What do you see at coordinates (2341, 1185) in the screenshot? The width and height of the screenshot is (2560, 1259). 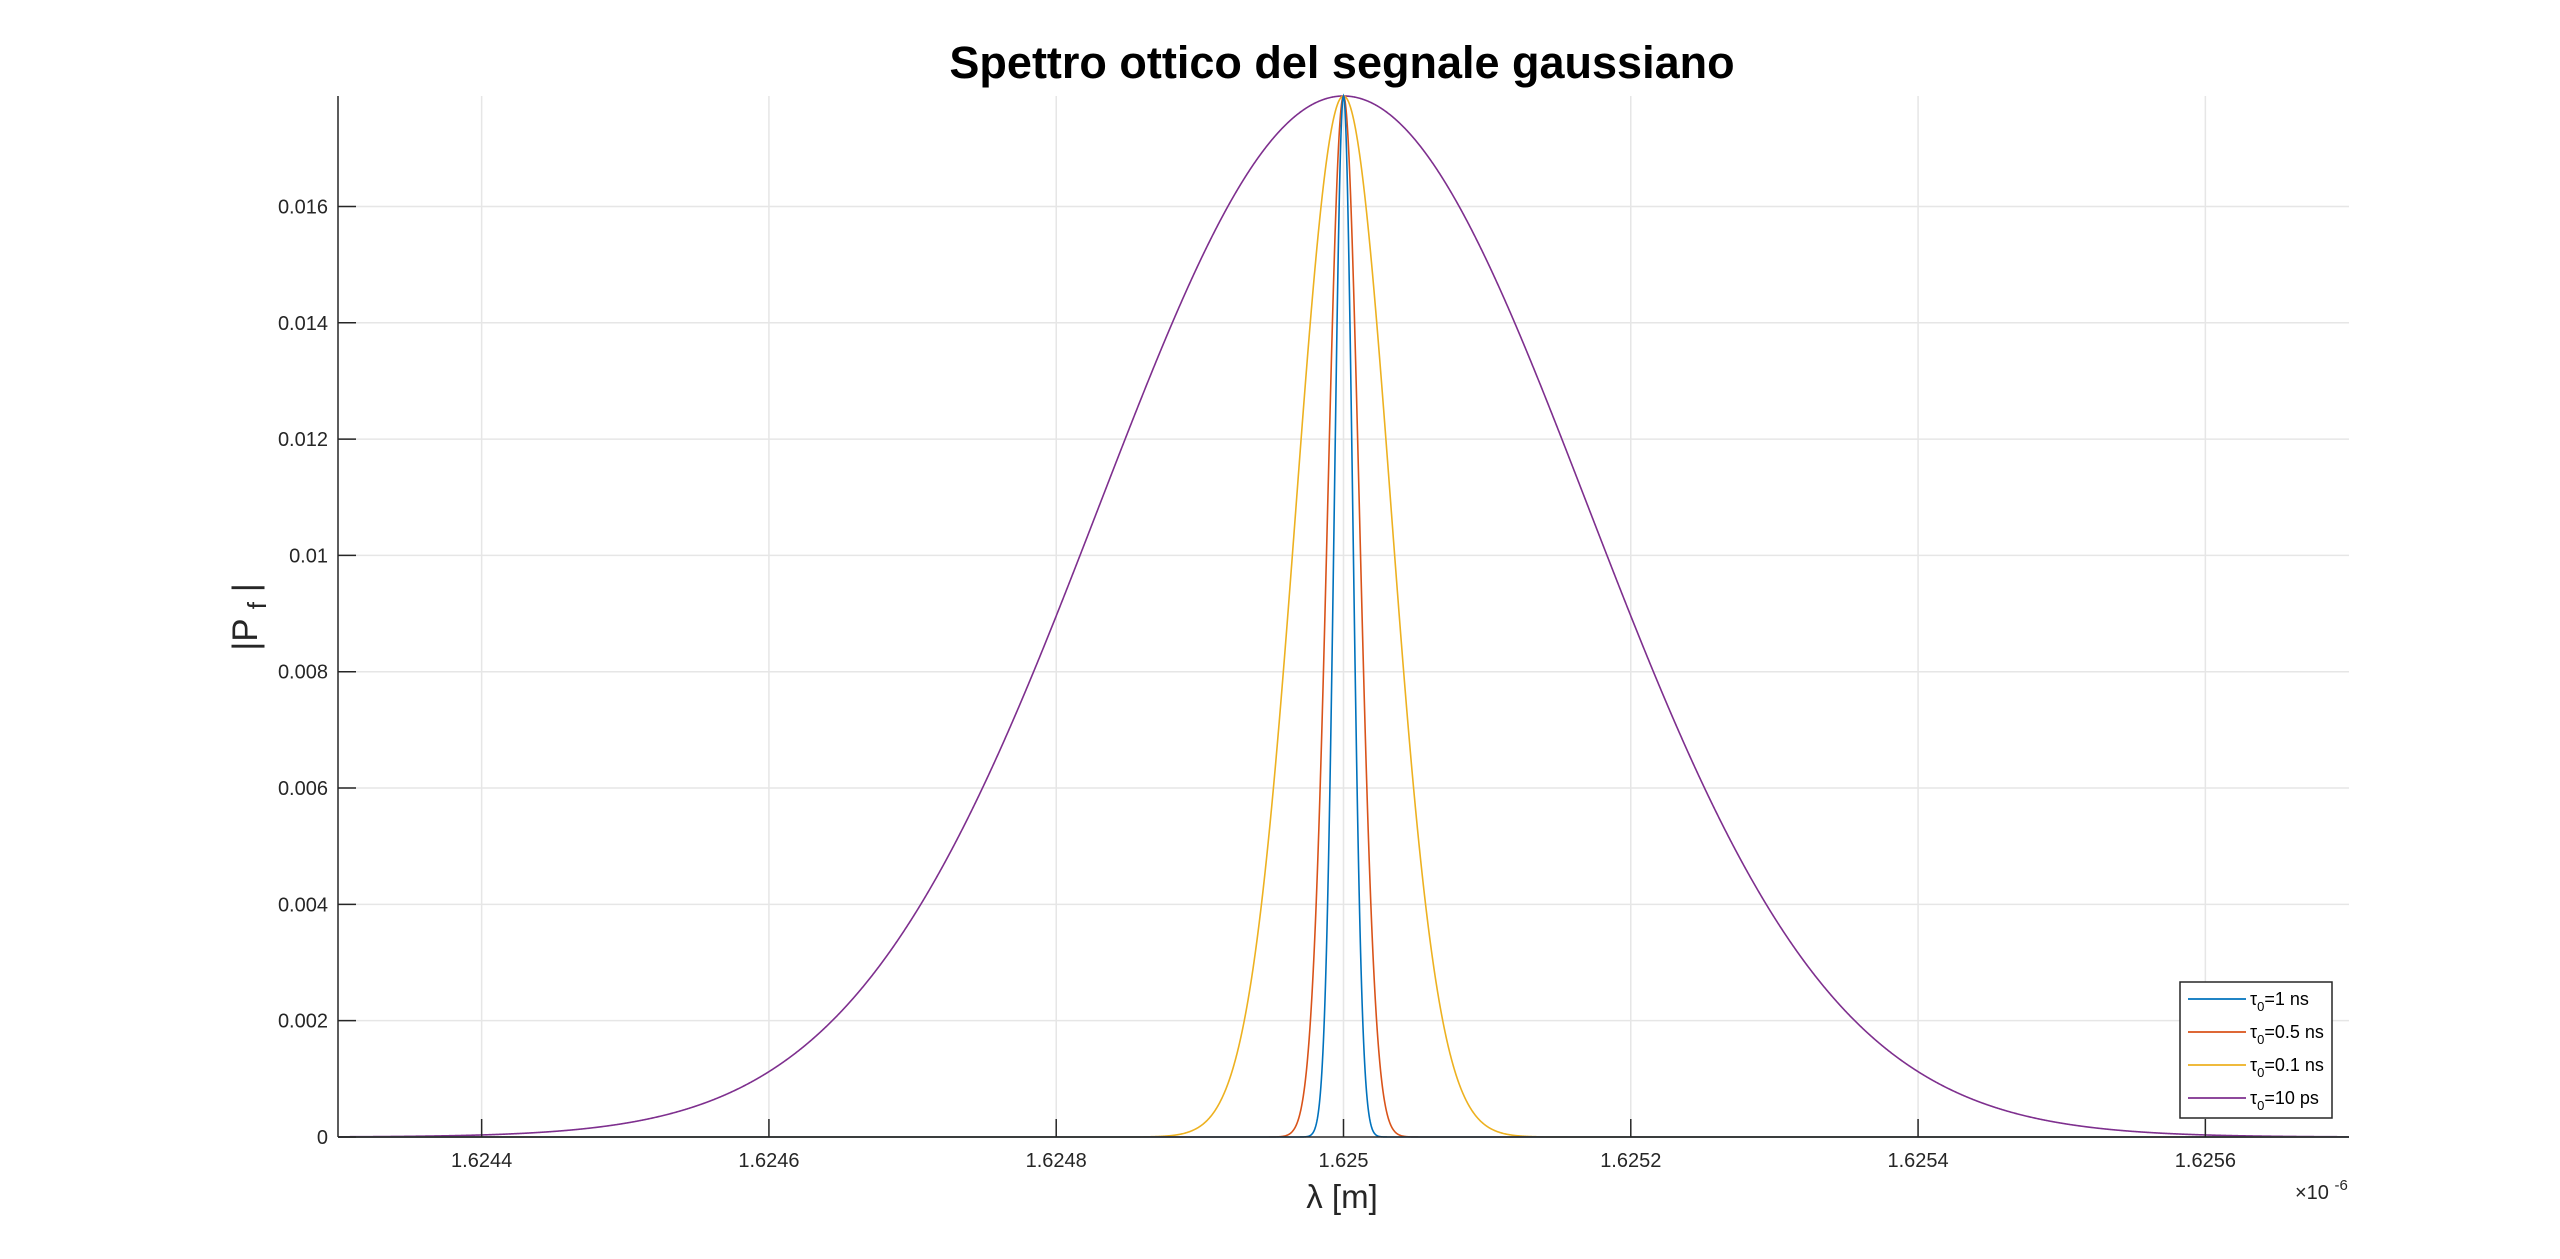 I see `x-exponent-power: -6` at bounding box center [2341, 1185].